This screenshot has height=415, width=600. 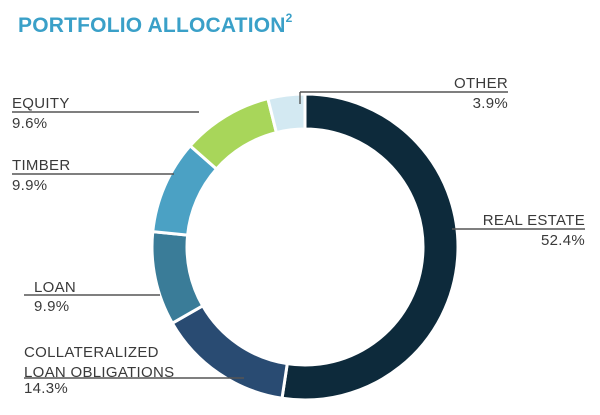 I want to click on slice-value-real-estate: 52.4%, so click(x=563, y=240).